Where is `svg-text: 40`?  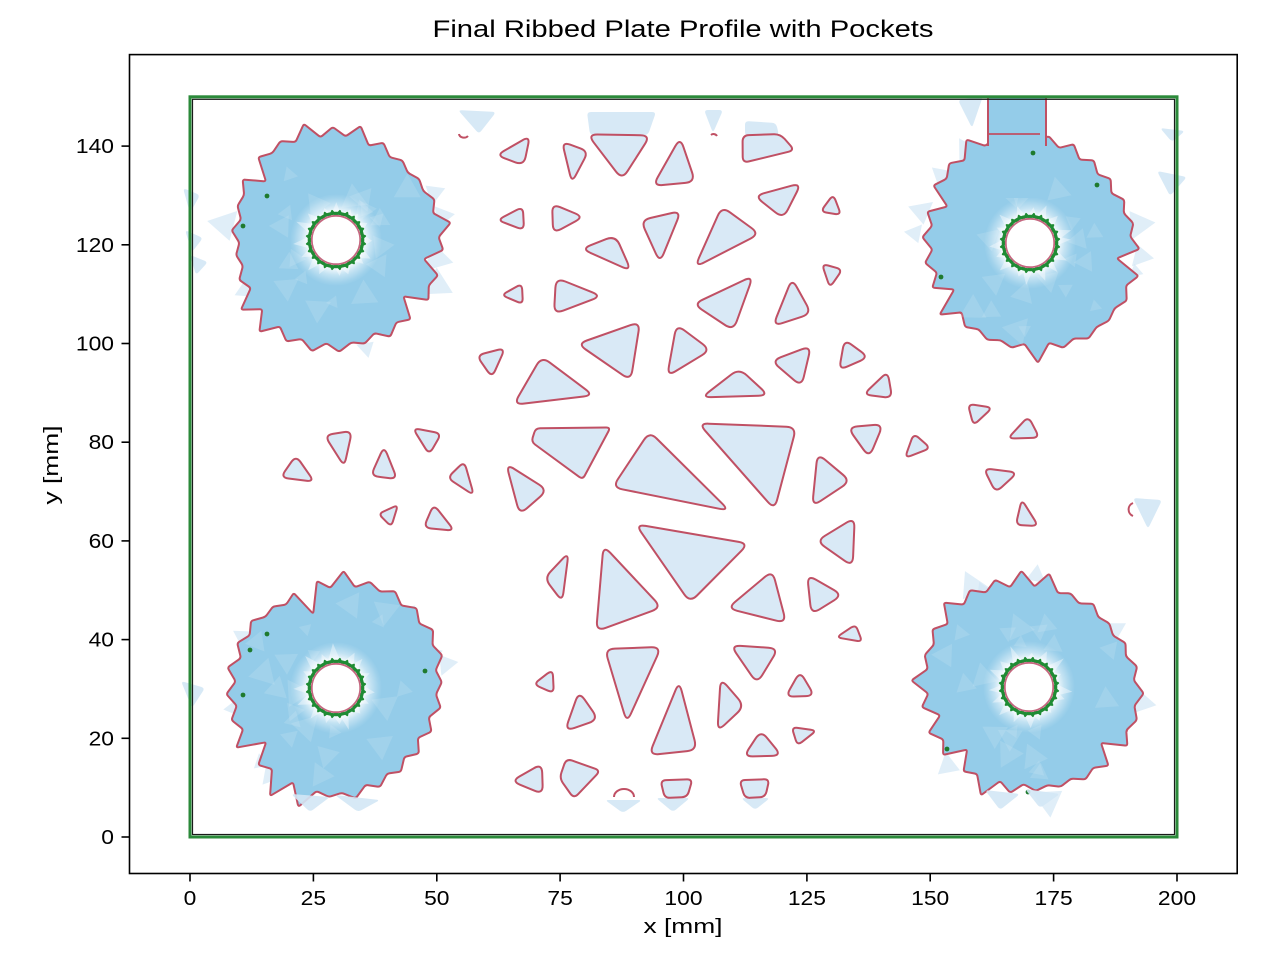 svg-text: 40 is located at coordinates (101, 641).